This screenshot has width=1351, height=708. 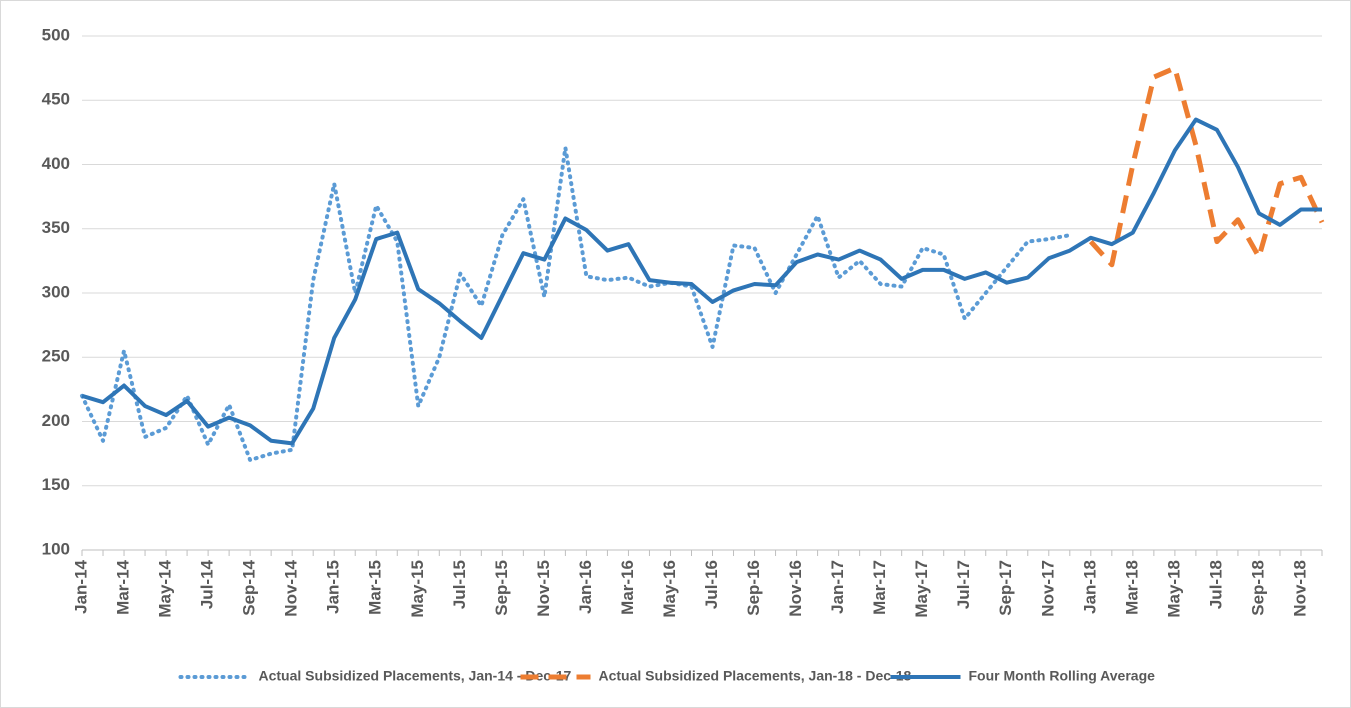 I want to click on x-tick-label: Sep-15, so click(x=501, y=588).